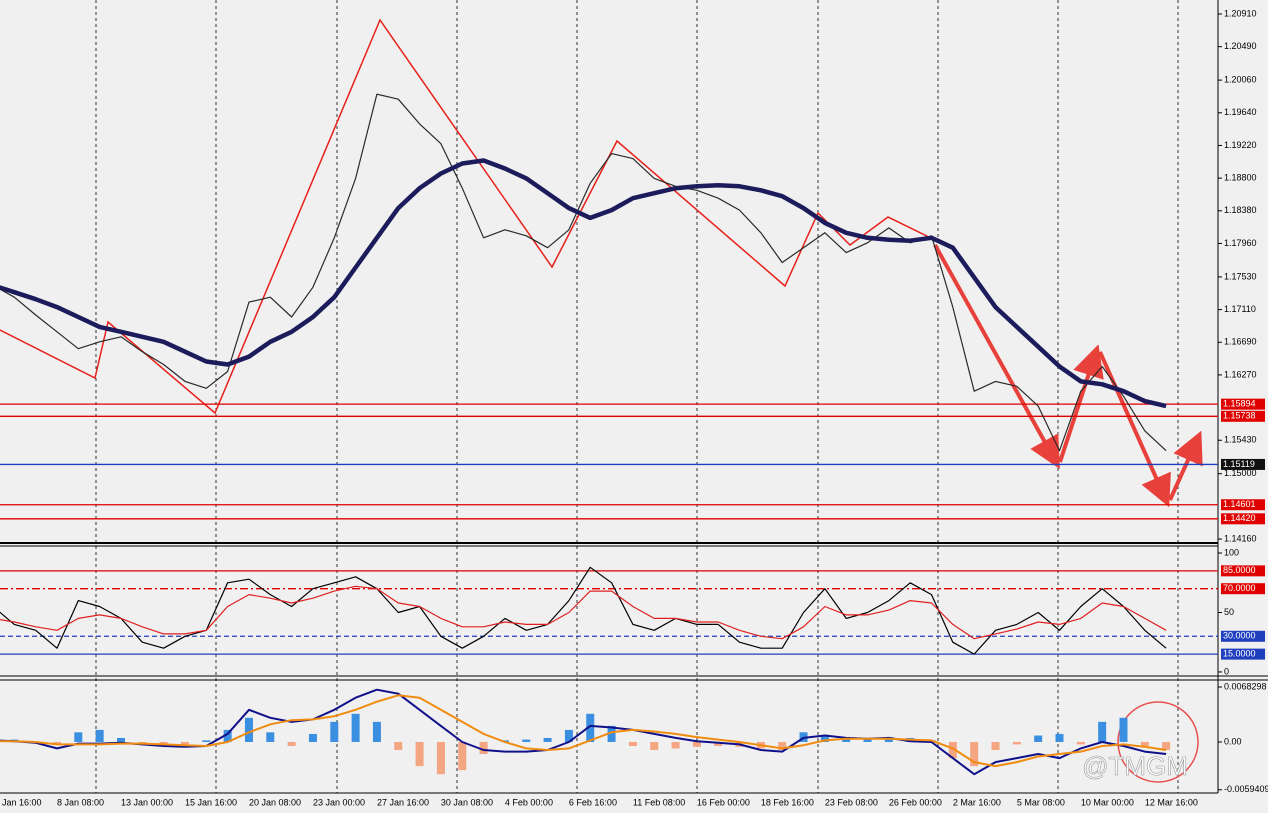 The height and width of the screenshot is (813, 1268). What do you see at coordinates (723, 802) in the screenshot?
I see `x-tick-label: 16 Feb 00:00` at bounding box center [723, 802].